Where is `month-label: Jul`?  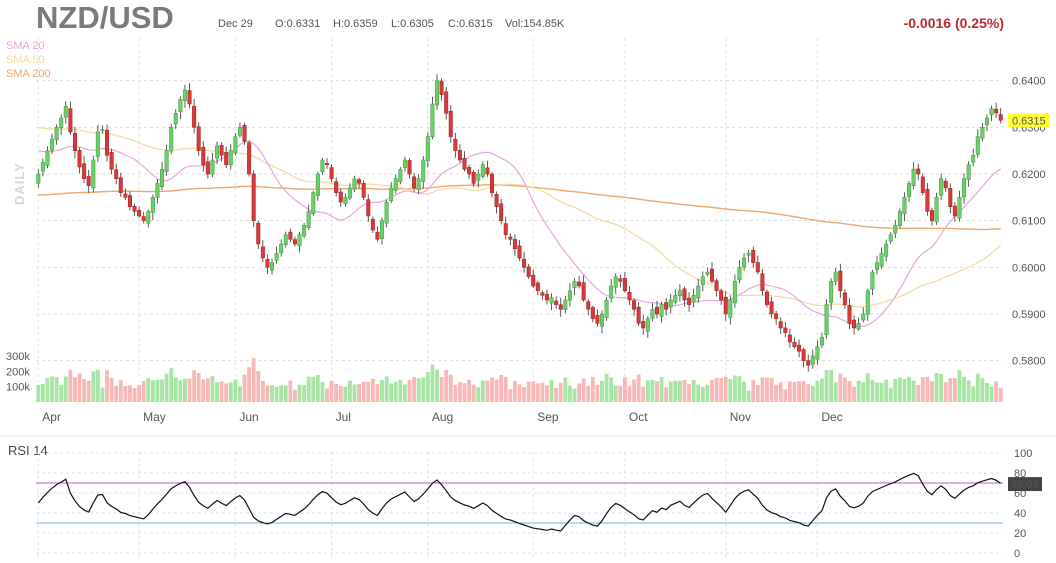 month-label: Jul is located at coordinates (343, 417).